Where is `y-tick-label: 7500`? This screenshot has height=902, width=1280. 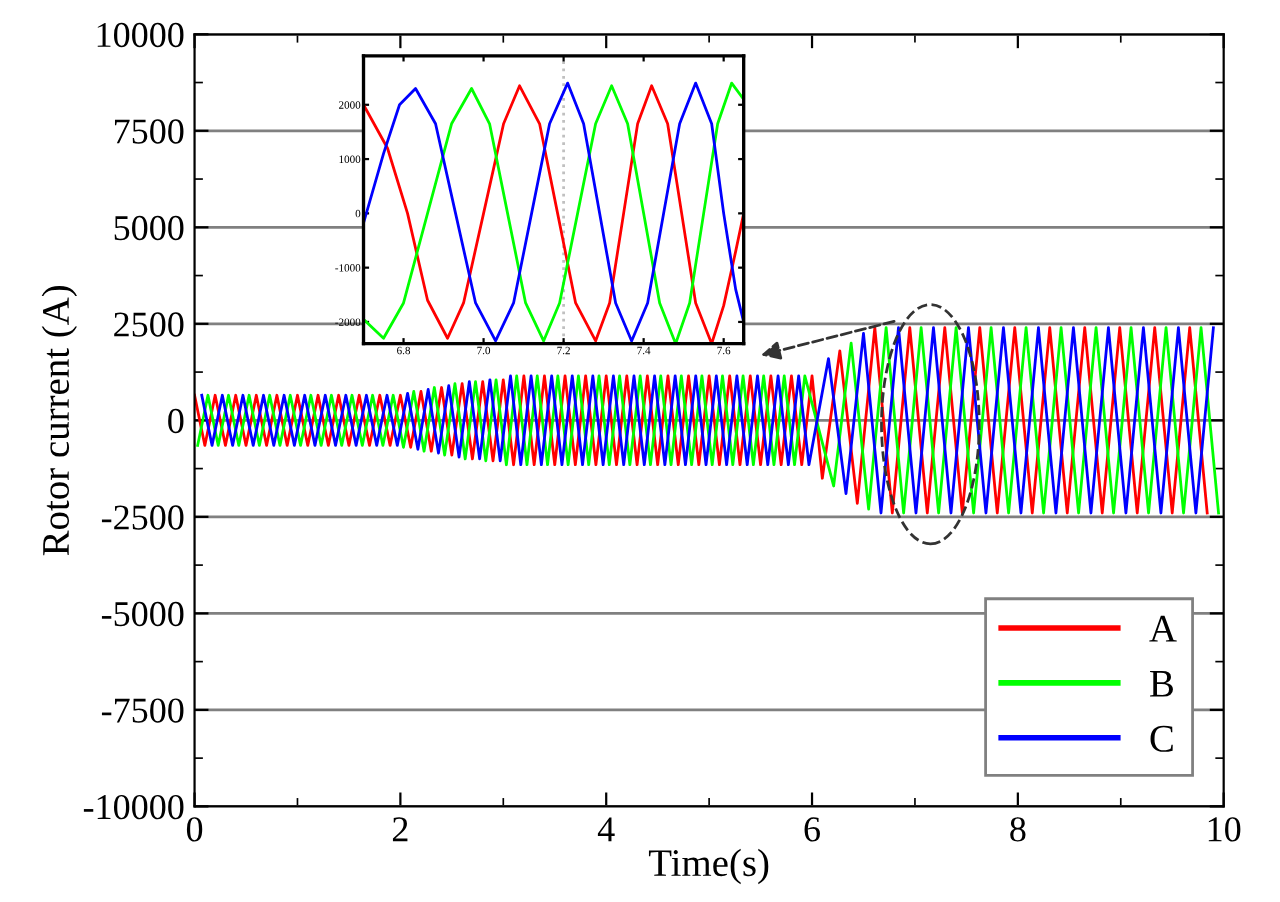 y-tick-label: 7500 is located at coordinates (149, 131).